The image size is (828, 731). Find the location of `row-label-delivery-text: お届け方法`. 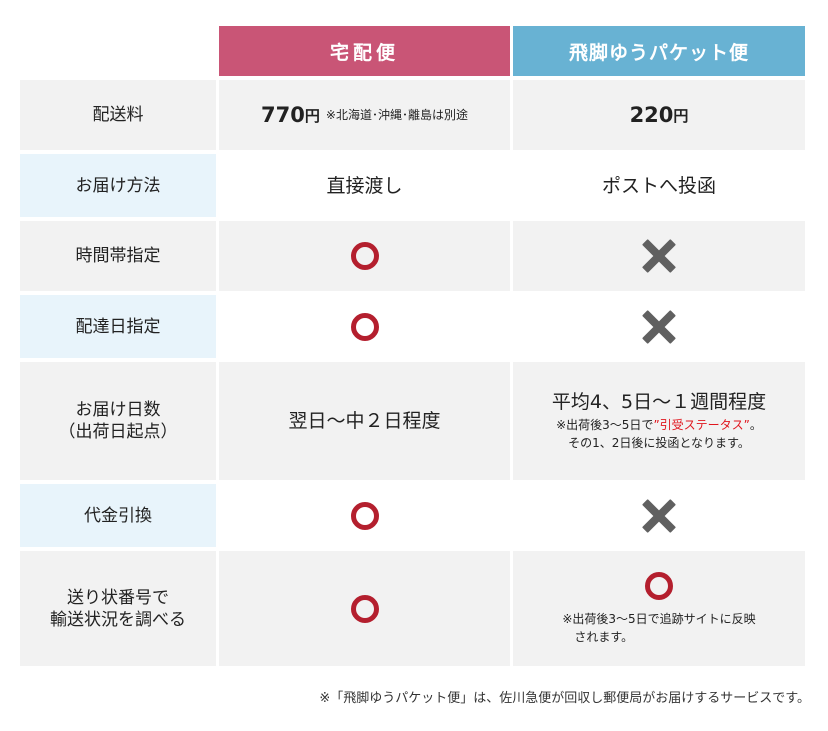

row-label-delivery-text: お届け方法 is located at coordinates (118, 185).